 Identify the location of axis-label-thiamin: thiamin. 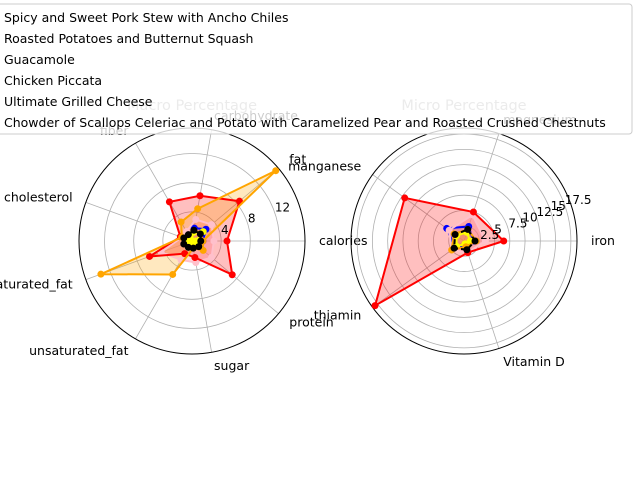
(338, 315).